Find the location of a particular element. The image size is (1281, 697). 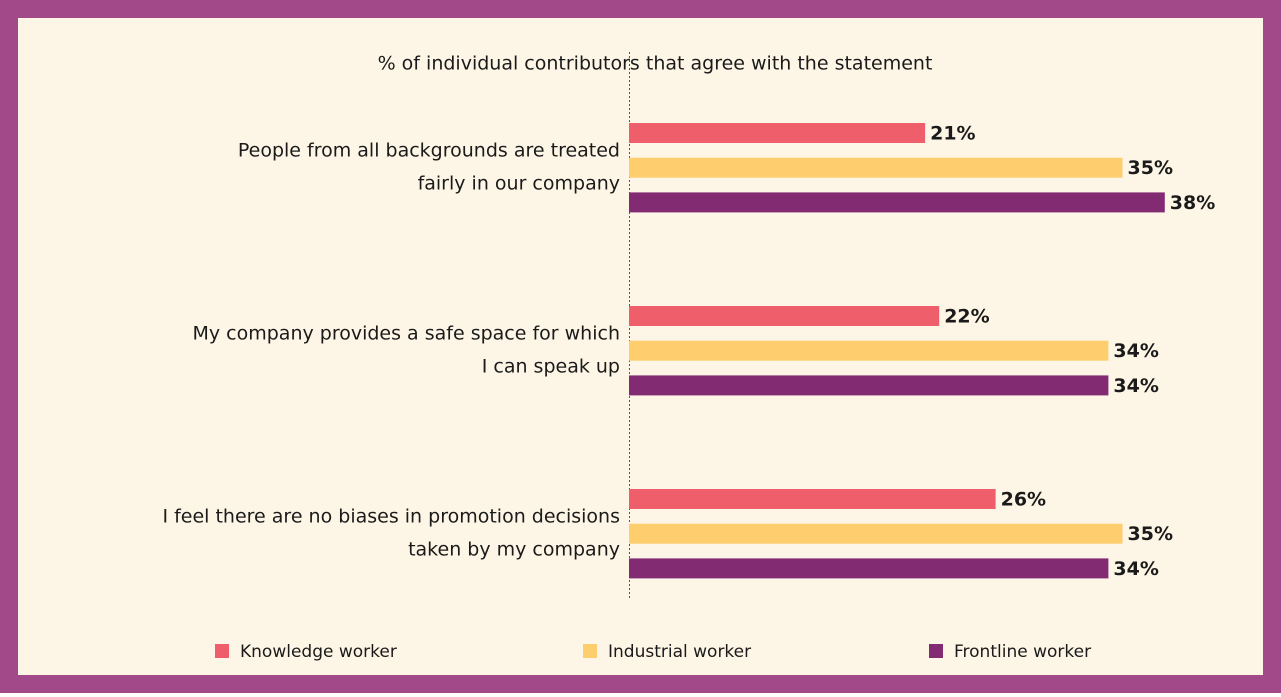

value-label: 38% is located at coordinates (1192, 203).